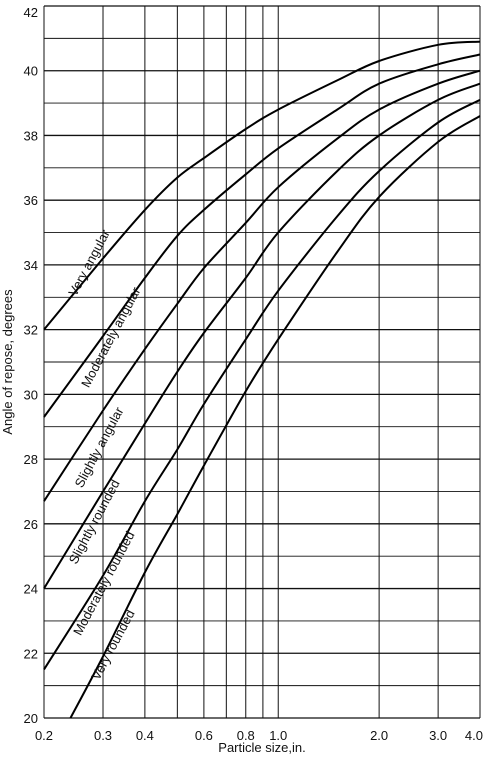 This screenshot has width=500, height=761. Describe the element at coordinates (31, 265) in the screenshot. I see `y-tick-label: 34` at that location.